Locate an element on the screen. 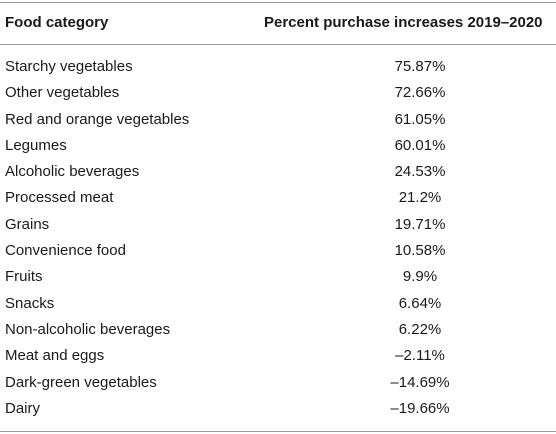 This screenshot has height=434, width=556. table-row: Snacks 6.64% is located at coordinates (278, 304).